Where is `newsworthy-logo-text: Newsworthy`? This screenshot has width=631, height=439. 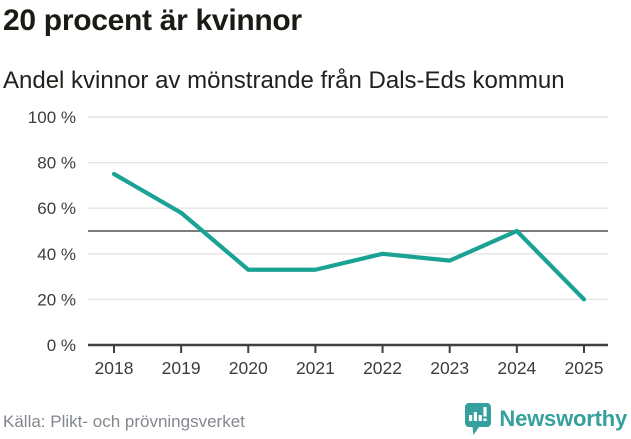
newsworthy-logo-text: Newsworthy is located at coordinates (563, 418).